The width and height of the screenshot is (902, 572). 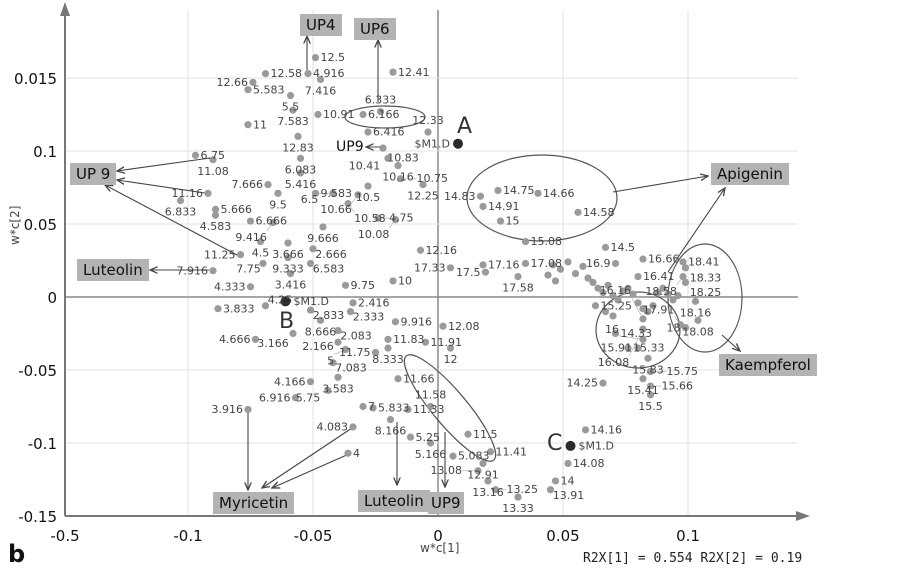 I want to click on group-label-c: C, so click(x=555, y=443).